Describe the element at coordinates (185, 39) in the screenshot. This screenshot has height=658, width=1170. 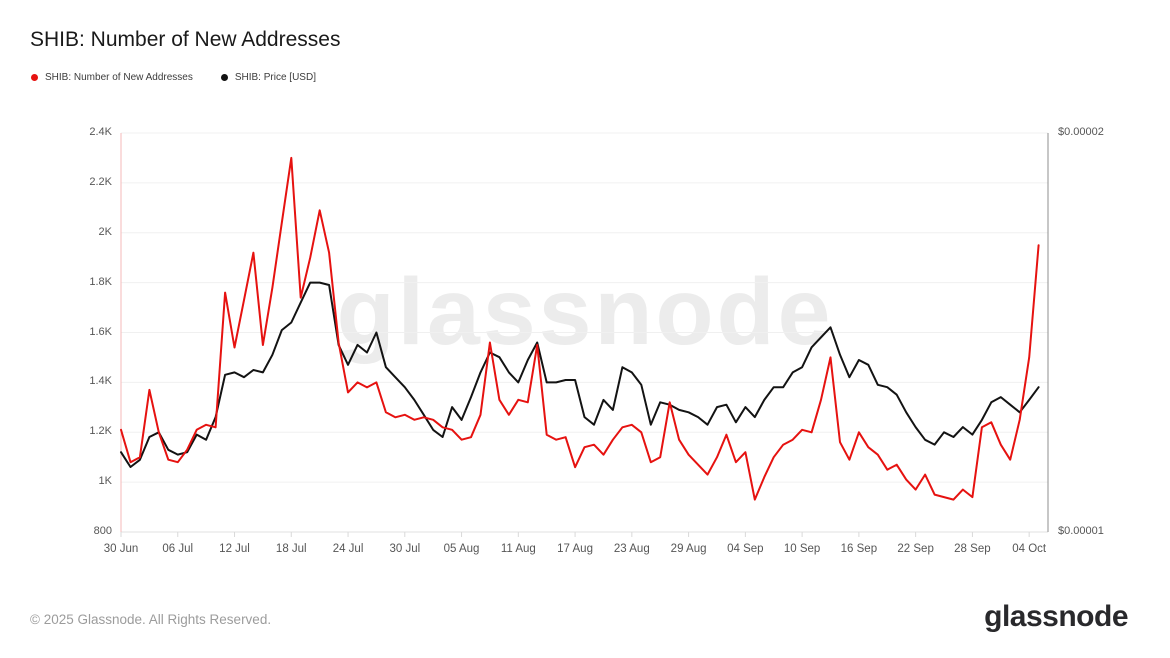
I see `chart-title: SHIB: Number of New Addresses` at that location.